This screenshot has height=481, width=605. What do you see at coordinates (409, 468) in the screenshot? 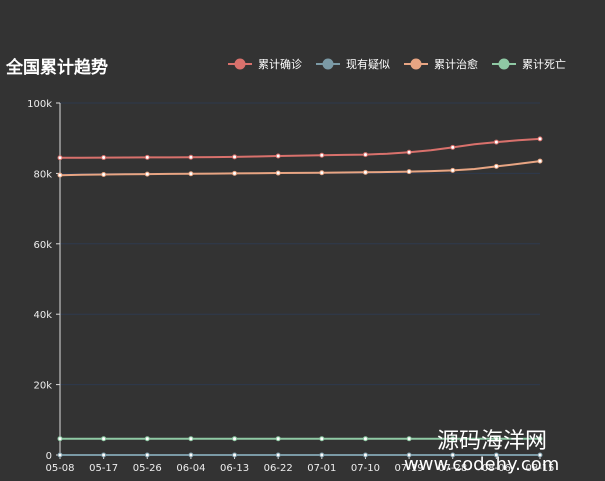
I see `x-tick-label: 07-19` at bounding box center [409, 468].